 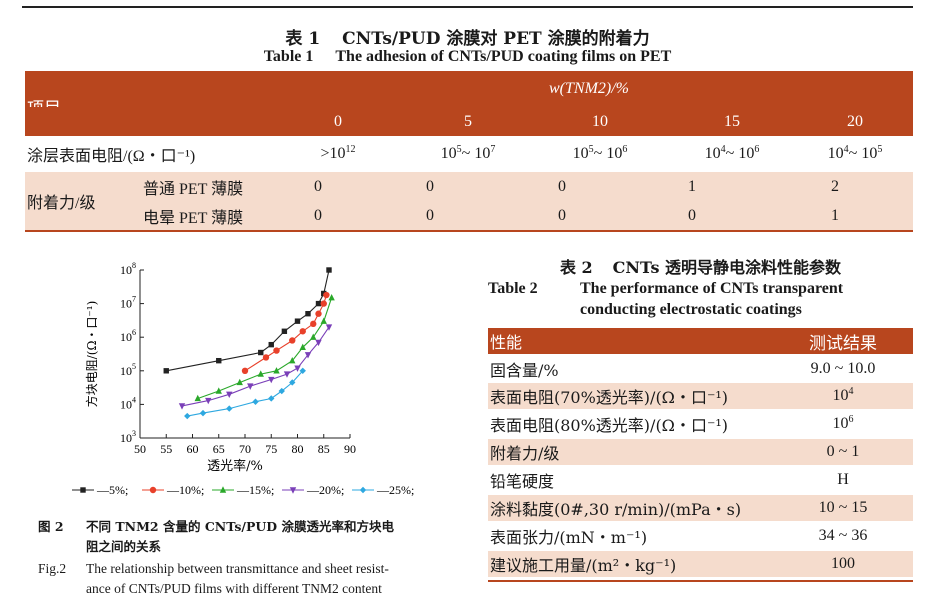 What do you see at coordinates (600, 121) in the screenshot?
I see `table1-col: 10` at bounding box center [600, 121].